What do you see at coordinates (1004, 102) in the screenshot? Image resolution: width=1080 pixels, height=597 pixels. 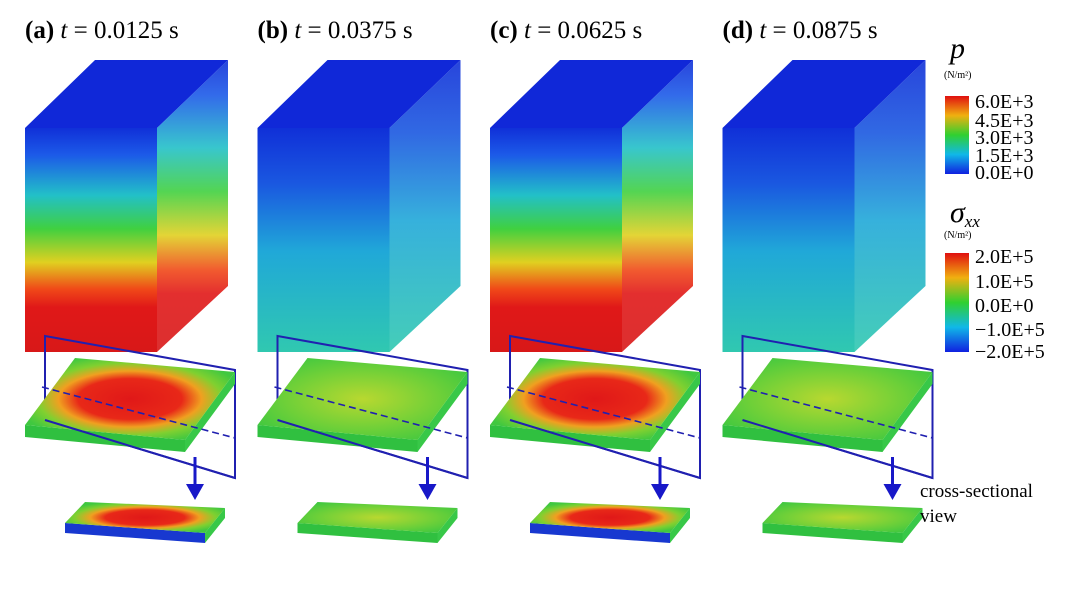 I see `colorbar-tick-label: 6.0E+3` at bounding box center [1004, 102].